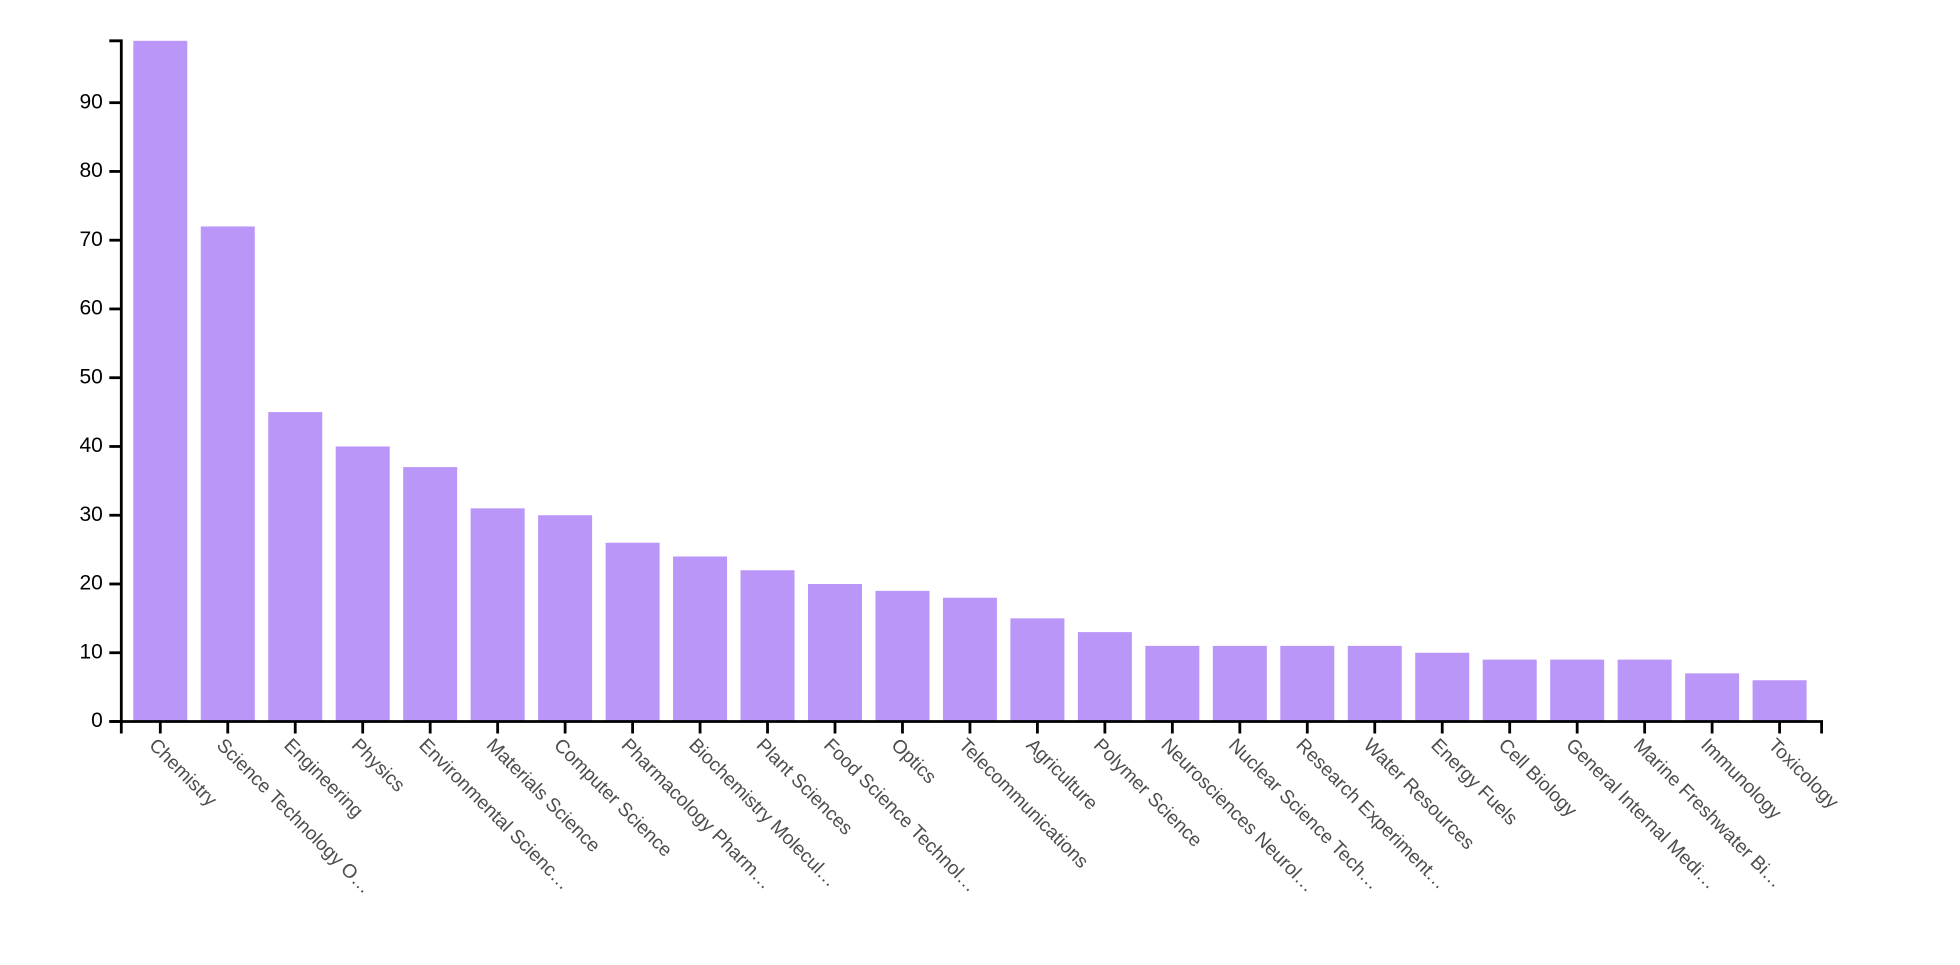  Describe the element at coordinates (913, 761) in the screenshot. I see `svg-text: Optics` at that location.